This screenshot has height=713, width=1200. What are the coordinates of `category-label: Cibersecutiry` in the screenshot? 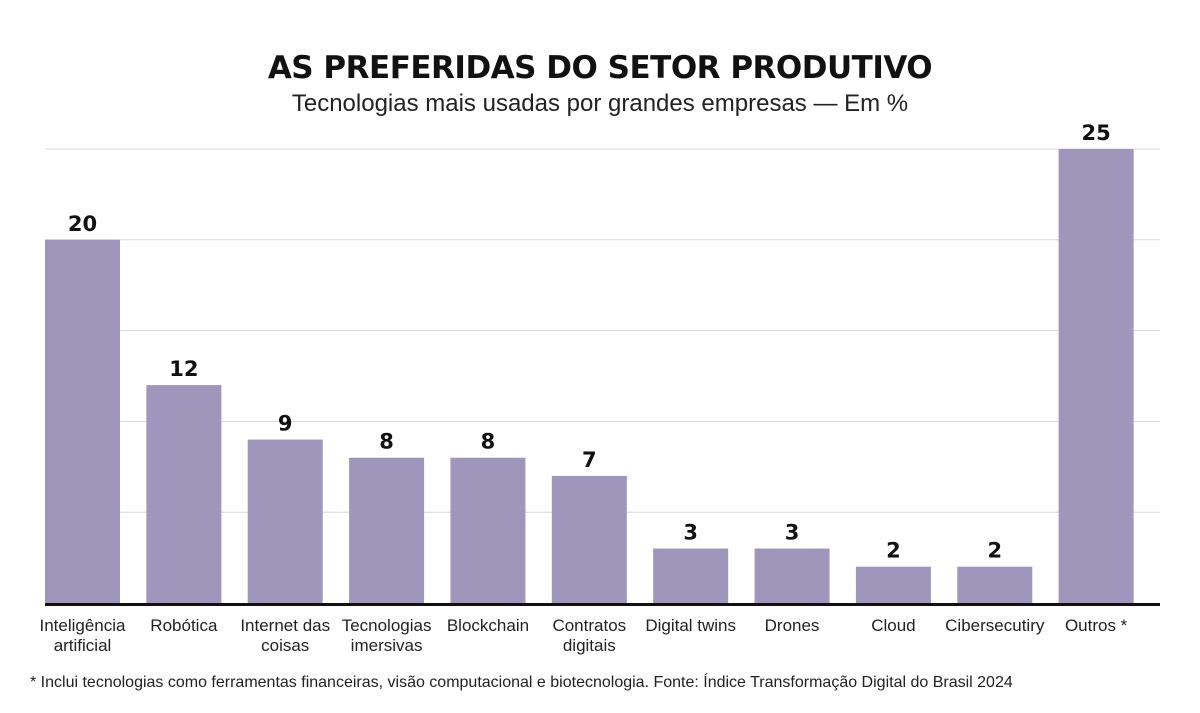 It's located at (995, 625).